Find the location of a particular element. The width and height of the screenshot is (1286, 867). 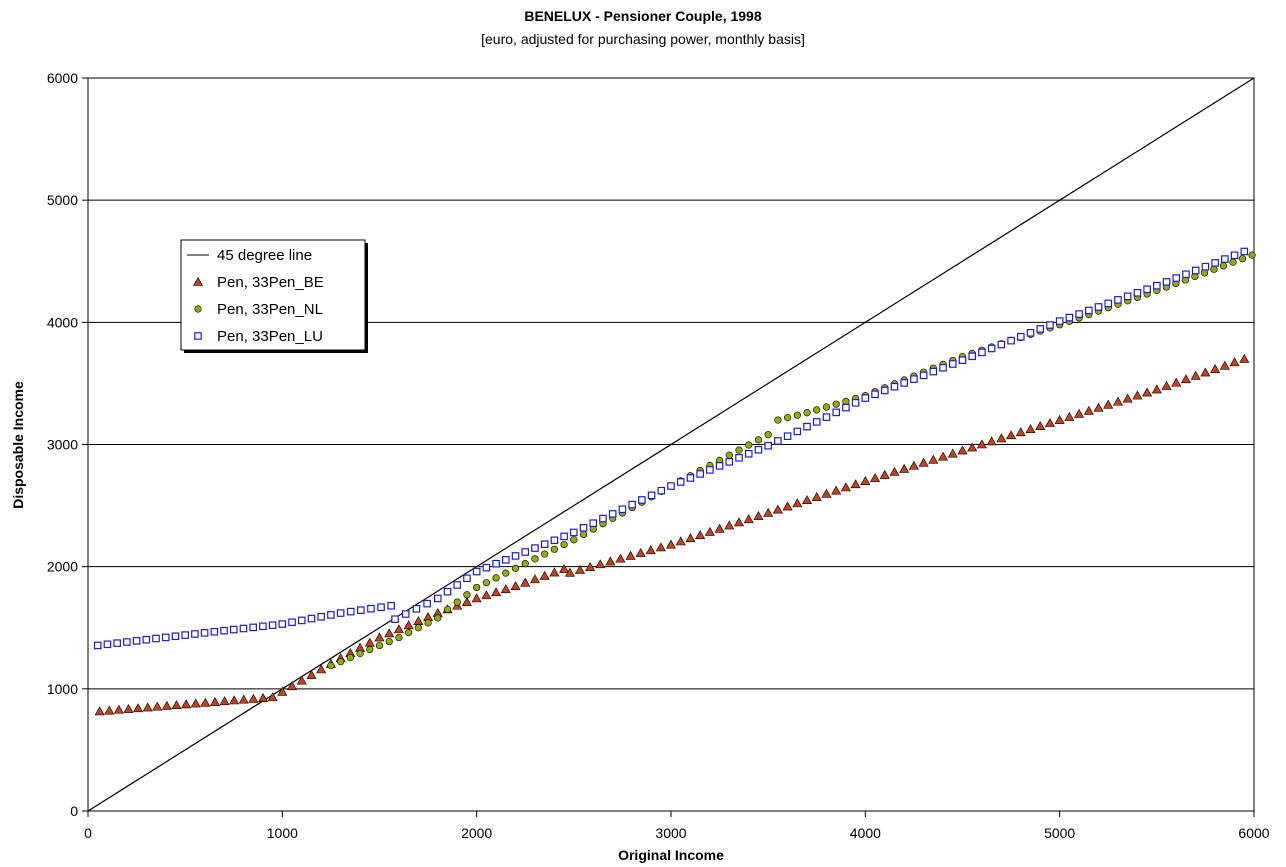

y-tick-label: 0 is located at coordinates (74, 811).